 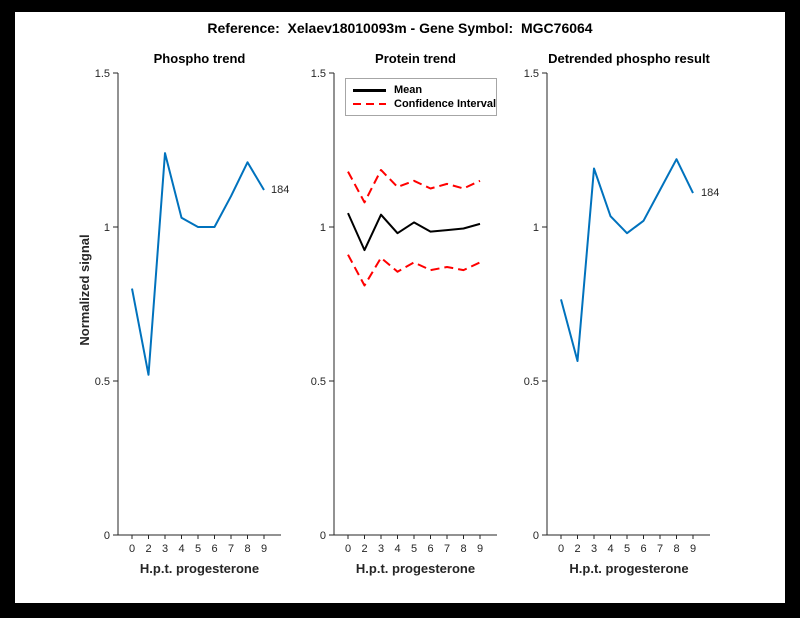 I want to click on x-axis-label-1: H.p.t. progesterone, so click(x=199, y=568).